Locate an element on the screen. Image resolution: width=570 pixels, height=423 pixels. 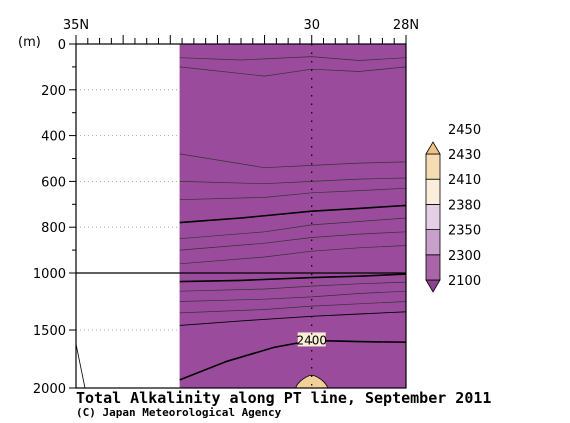
y-tick-label-800: 800 is located at coordinates (53, 228).